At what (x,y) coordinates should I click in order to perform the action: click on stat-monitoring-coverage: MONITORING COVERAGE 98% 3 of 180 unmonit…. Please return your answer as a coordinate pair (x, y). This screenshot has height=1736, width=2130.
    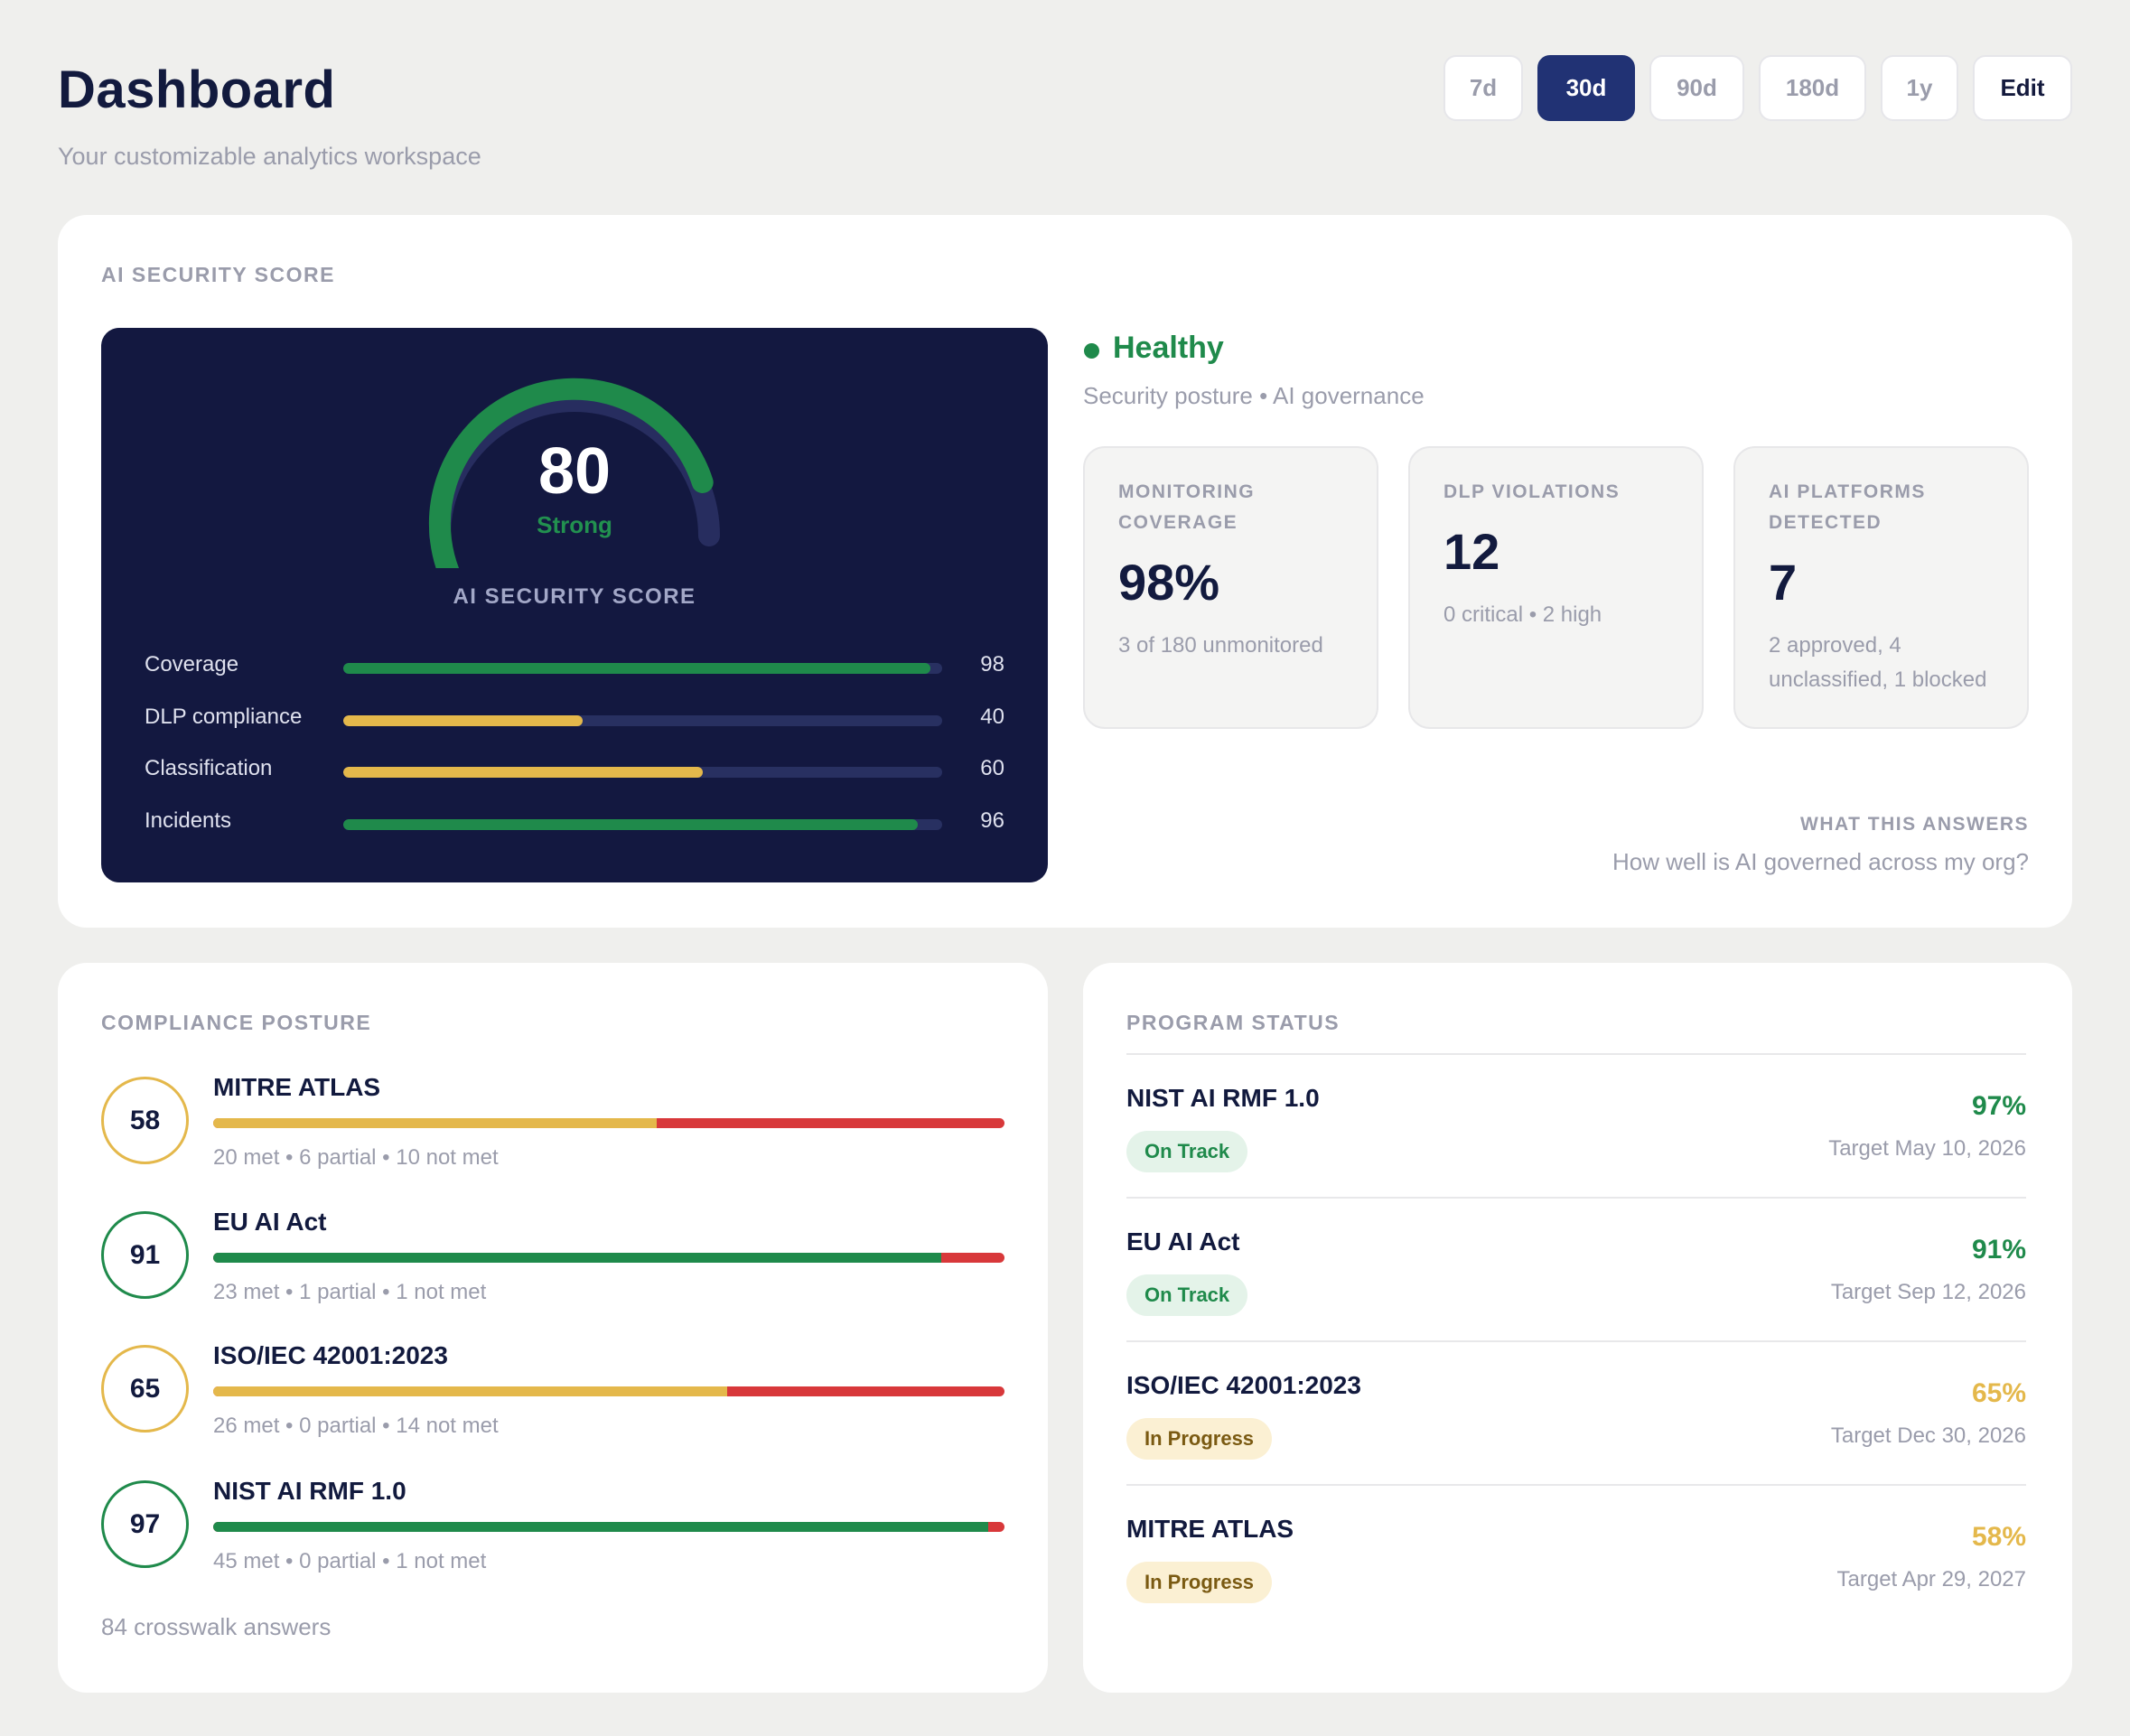
    Looking at the image, I should click on (1231, 587).